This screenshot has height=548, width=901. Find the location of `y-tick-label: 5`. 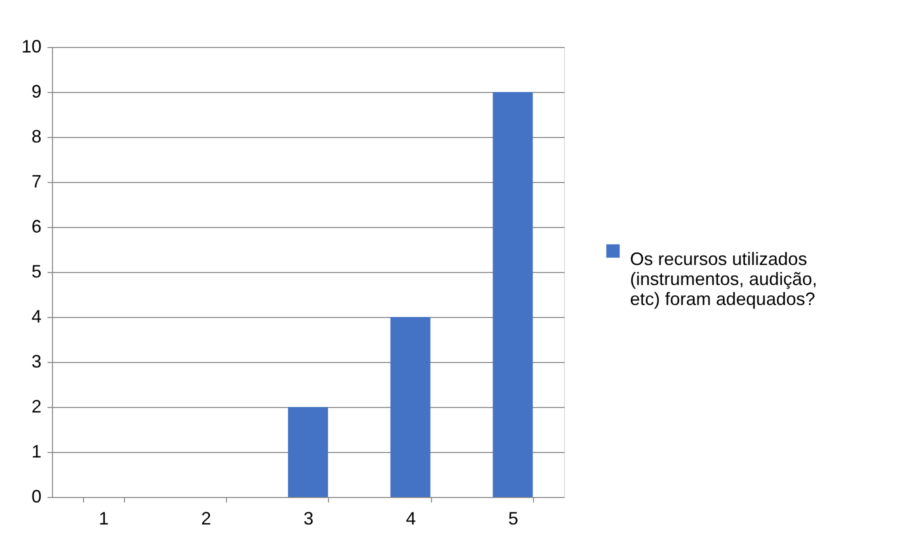

y-tick-label: 5 is located at coordinates (36, 272).